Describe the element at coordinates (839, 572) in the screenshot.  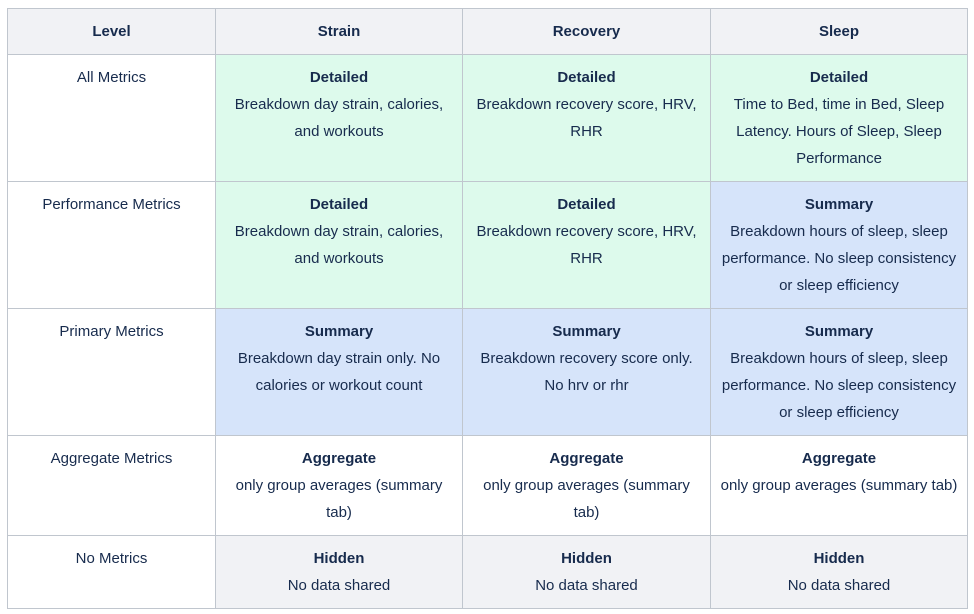
I see `cell-no-metrics-sleep: Hidden No data shared` at that location.